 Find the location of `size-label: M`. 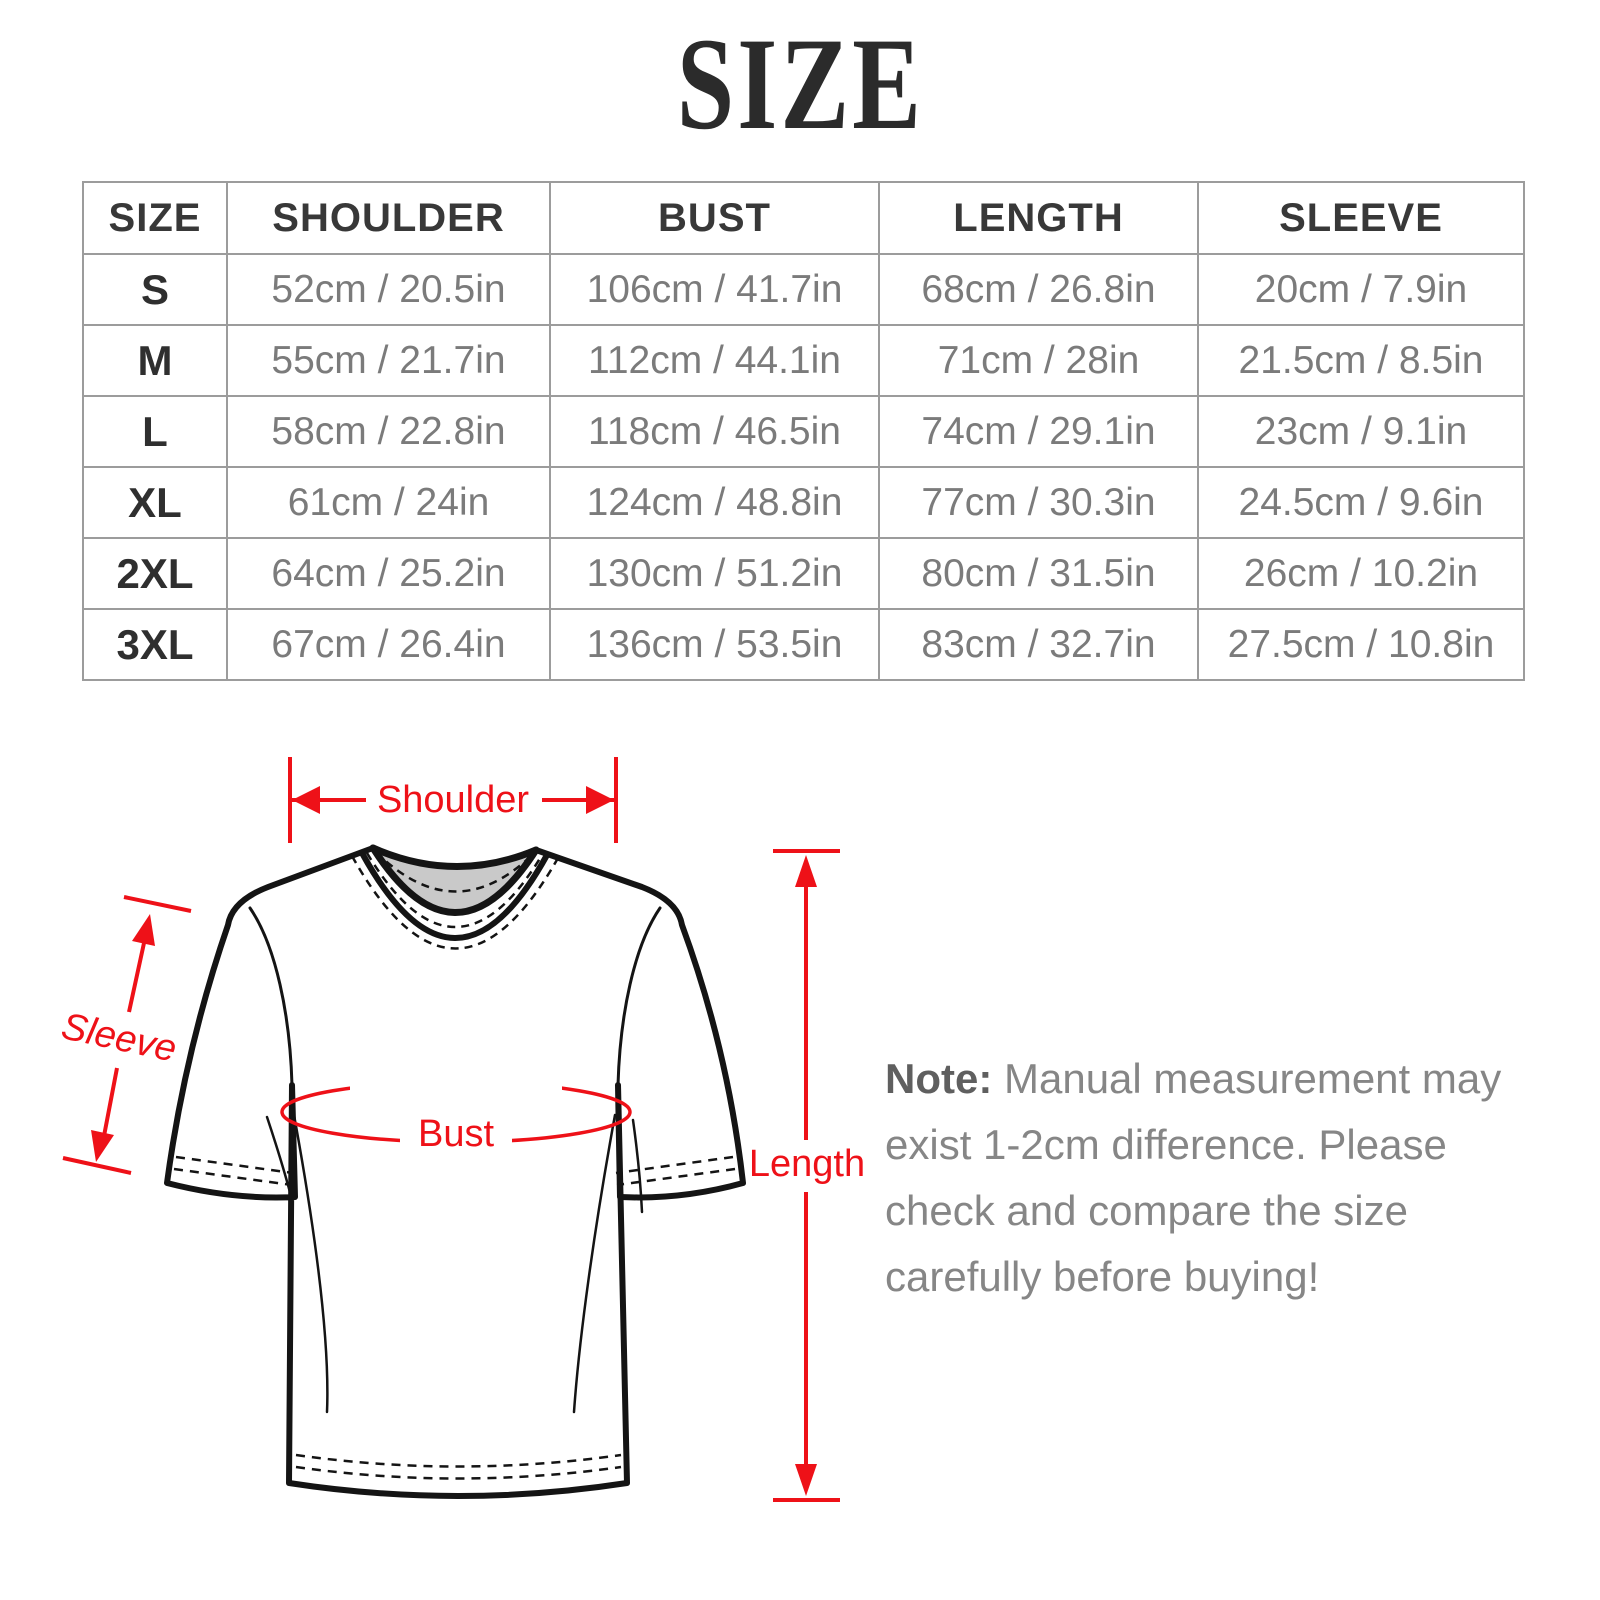

size-label: M is located at coordinates (155, 360).